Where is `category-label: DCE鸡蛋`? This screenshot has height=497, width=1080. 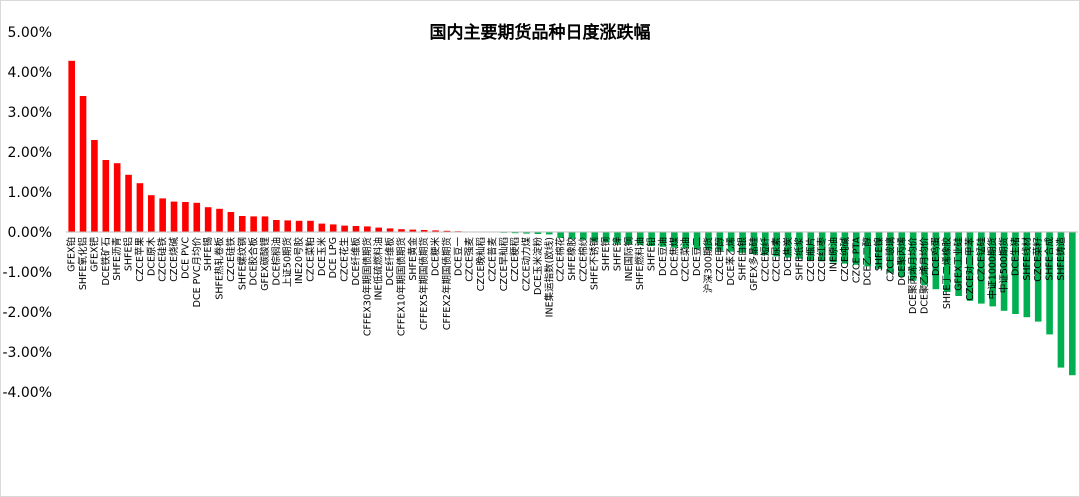 category-label: DCE鸡蛋 is located at coordinates (936, 256).